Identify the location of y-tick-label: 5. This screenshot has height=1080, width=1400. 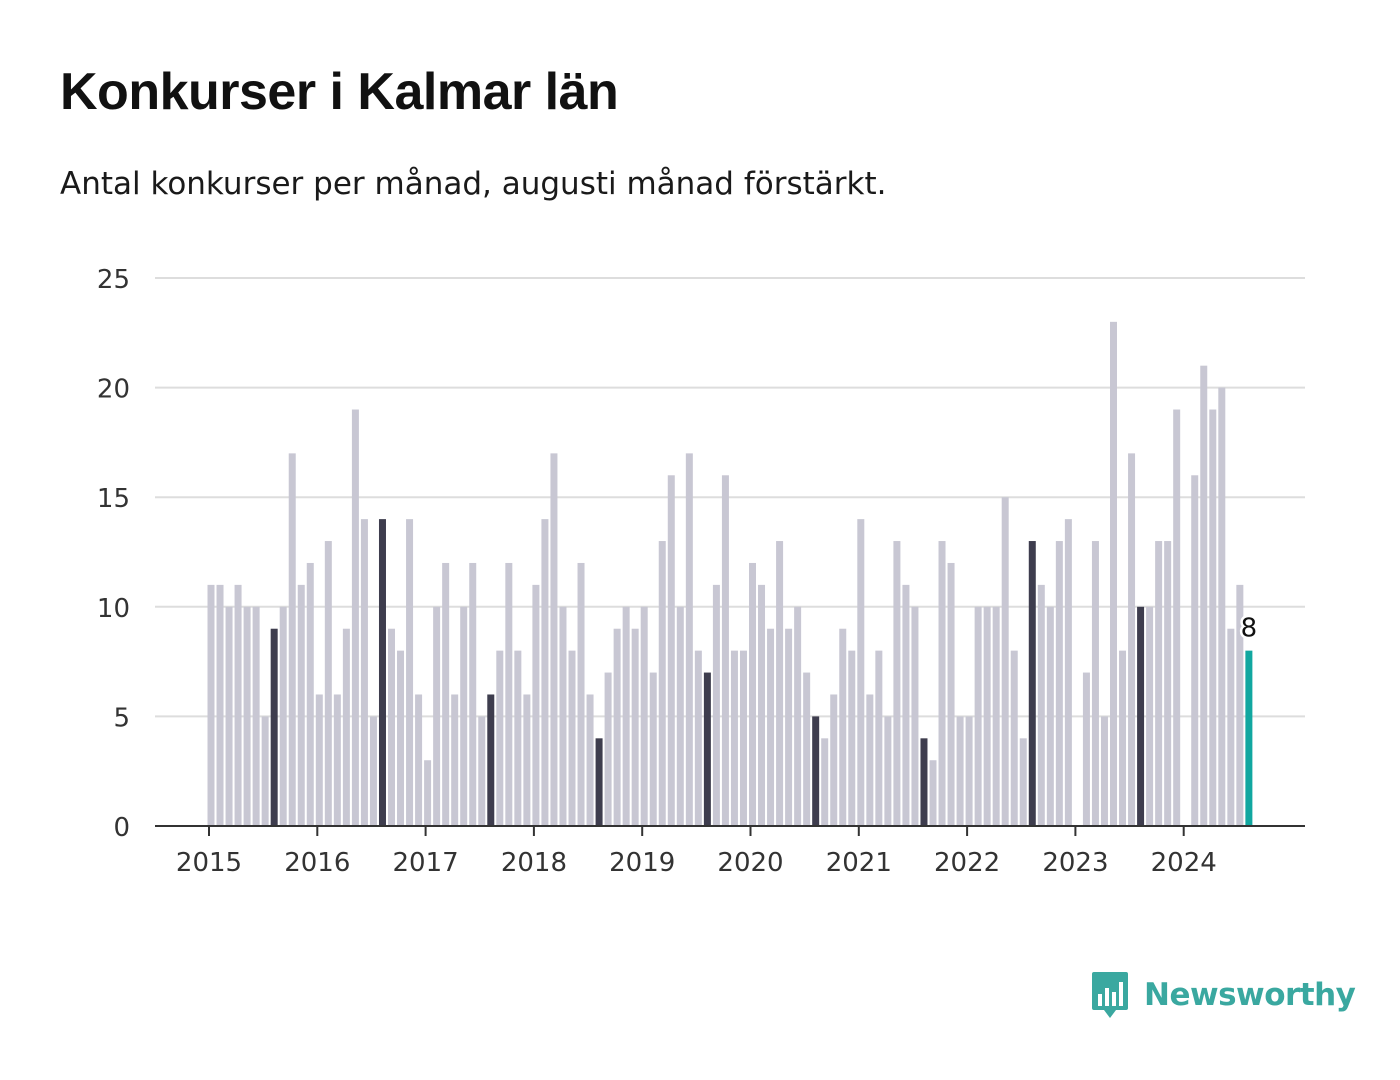
(121, 718).